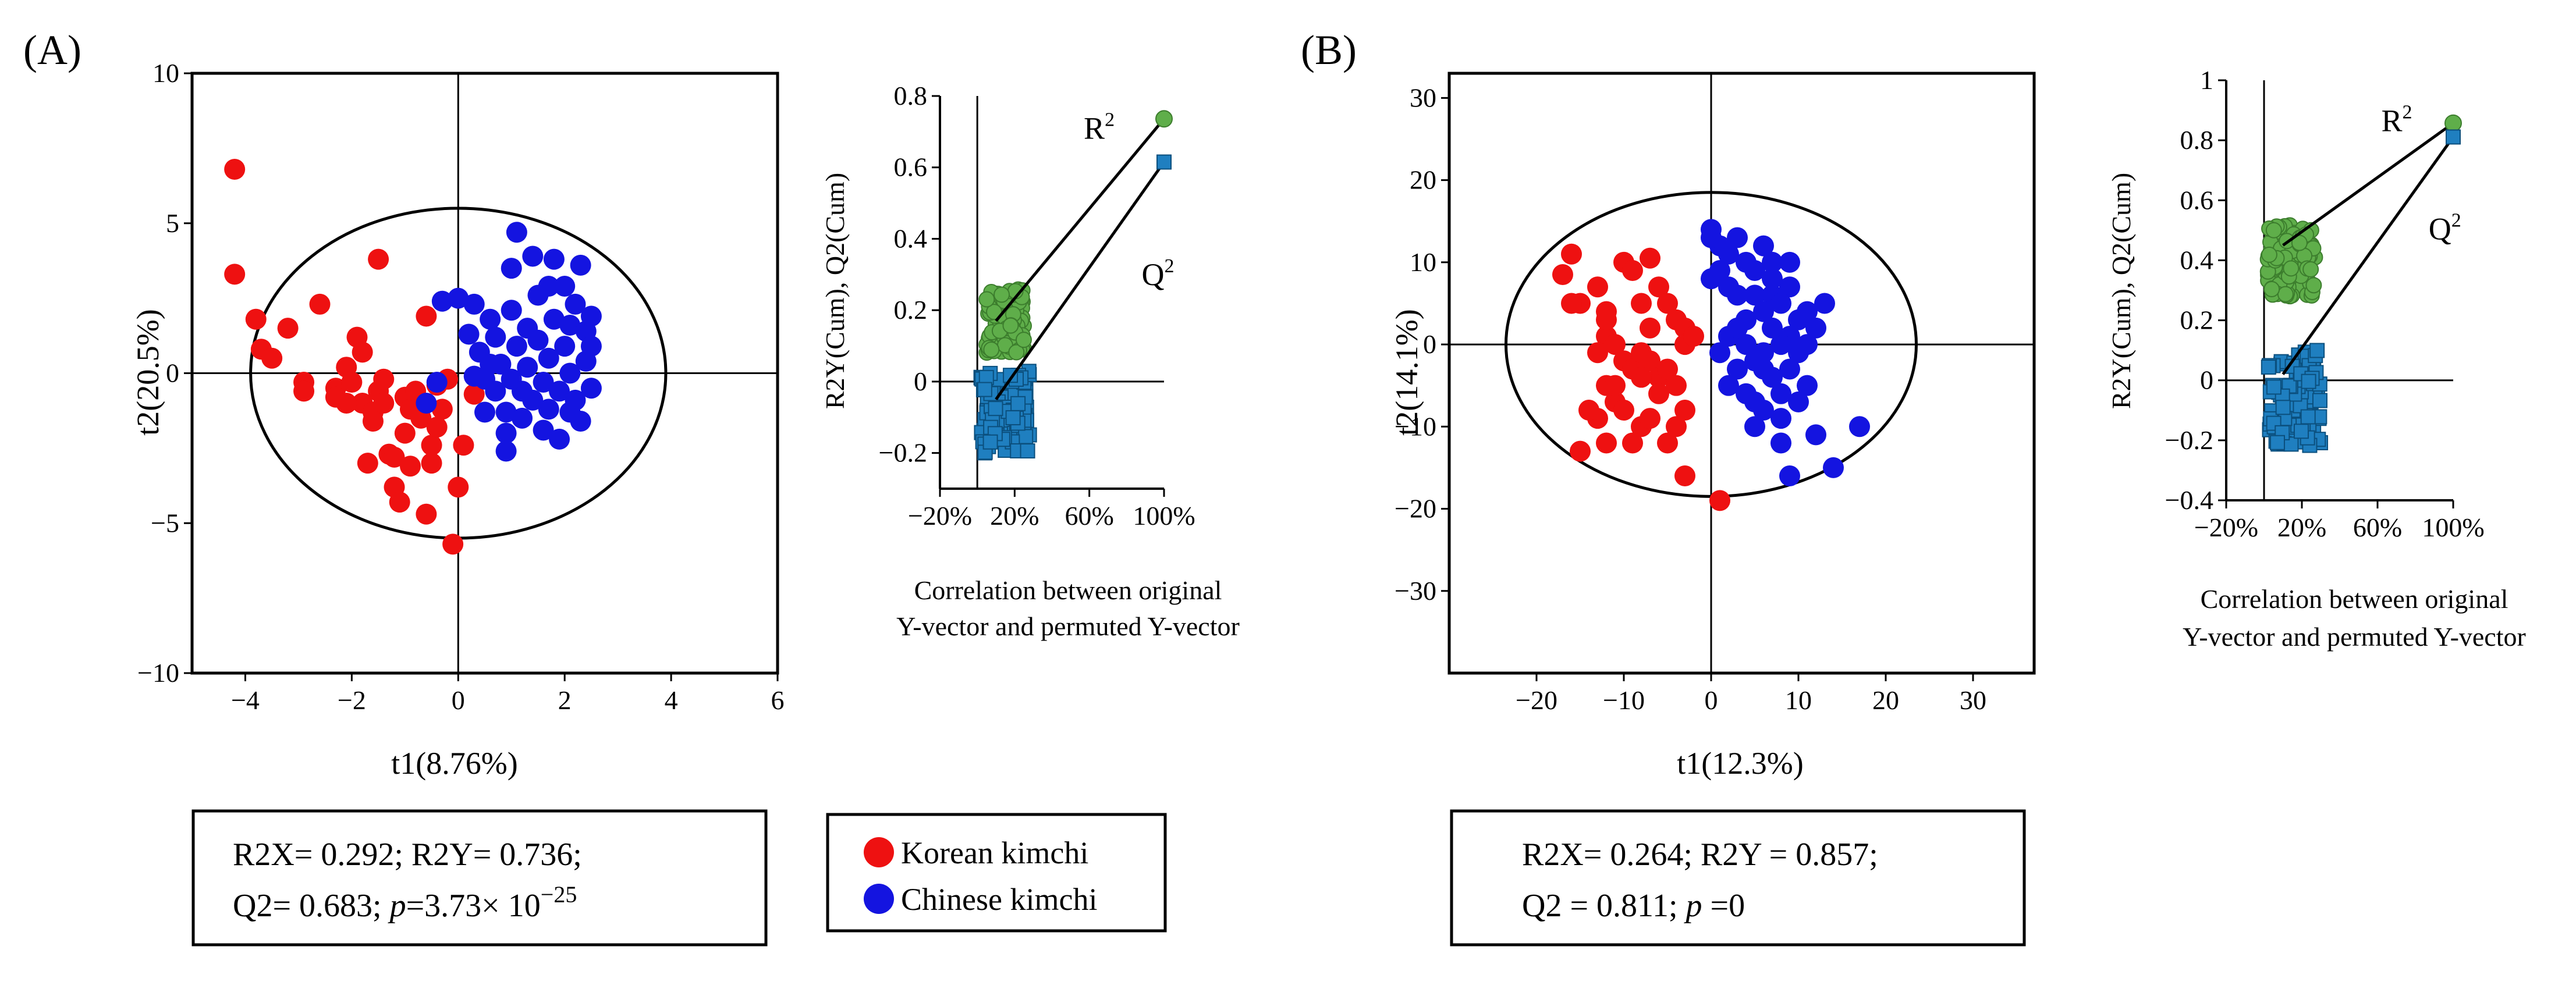 The height and width of the screenshot is (982, 2576). I want to click on B-permutation-ytick-label: 0.8, so click(2197, 140).